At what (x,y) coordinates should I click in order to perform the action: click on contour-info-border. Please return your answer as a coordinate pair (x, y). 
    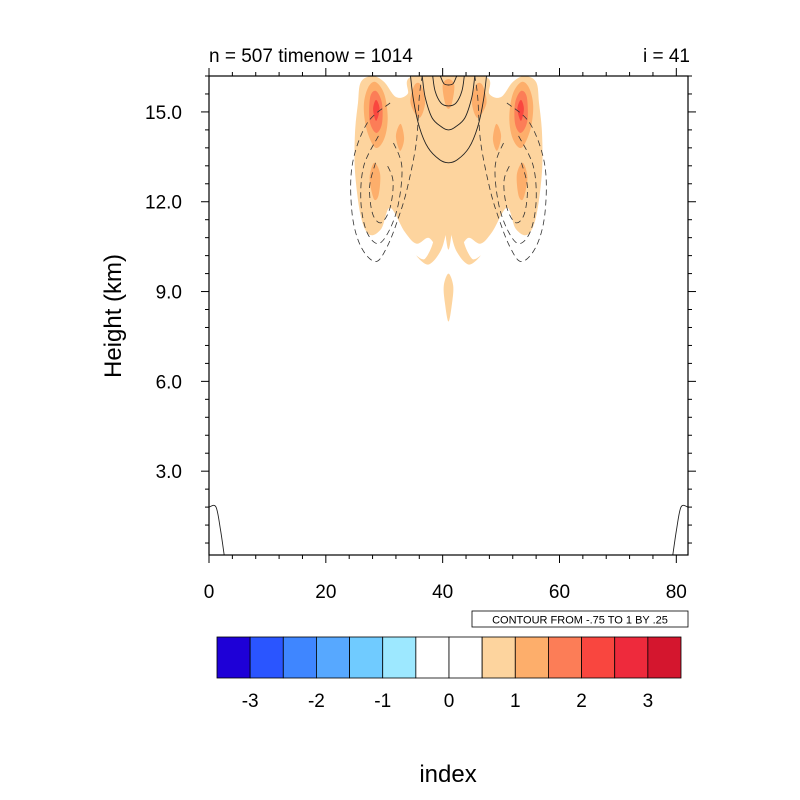
    Looking at the image, I should click on (580, 619).